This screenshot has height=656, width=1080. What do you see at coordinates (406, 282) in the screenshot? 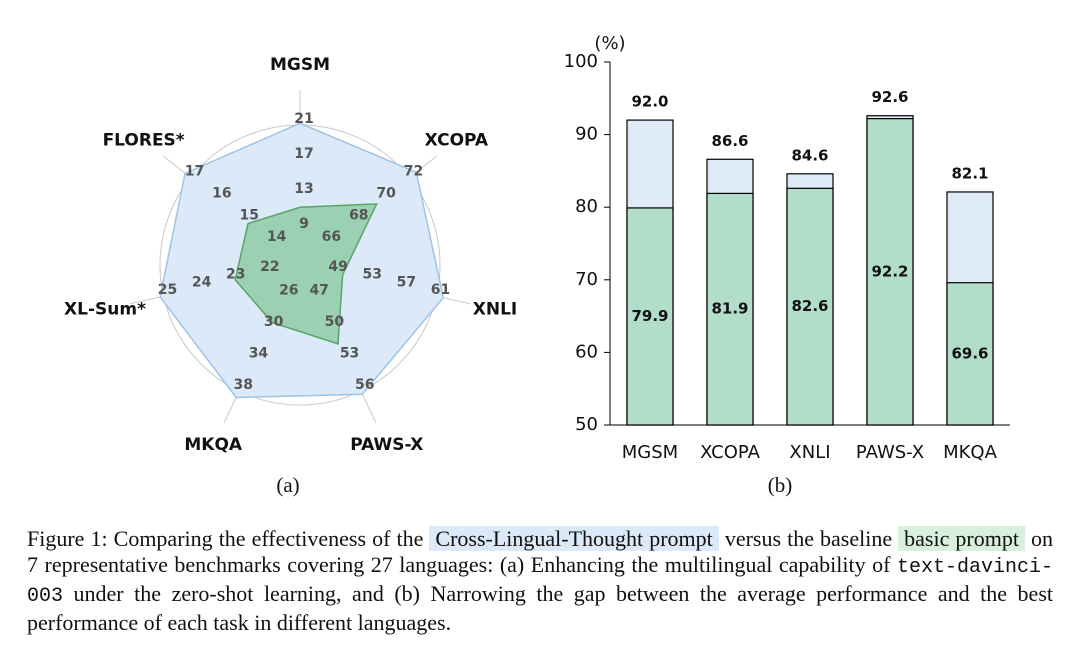
I see `radar-tick-label: 57` at bounding box center [406, 282].